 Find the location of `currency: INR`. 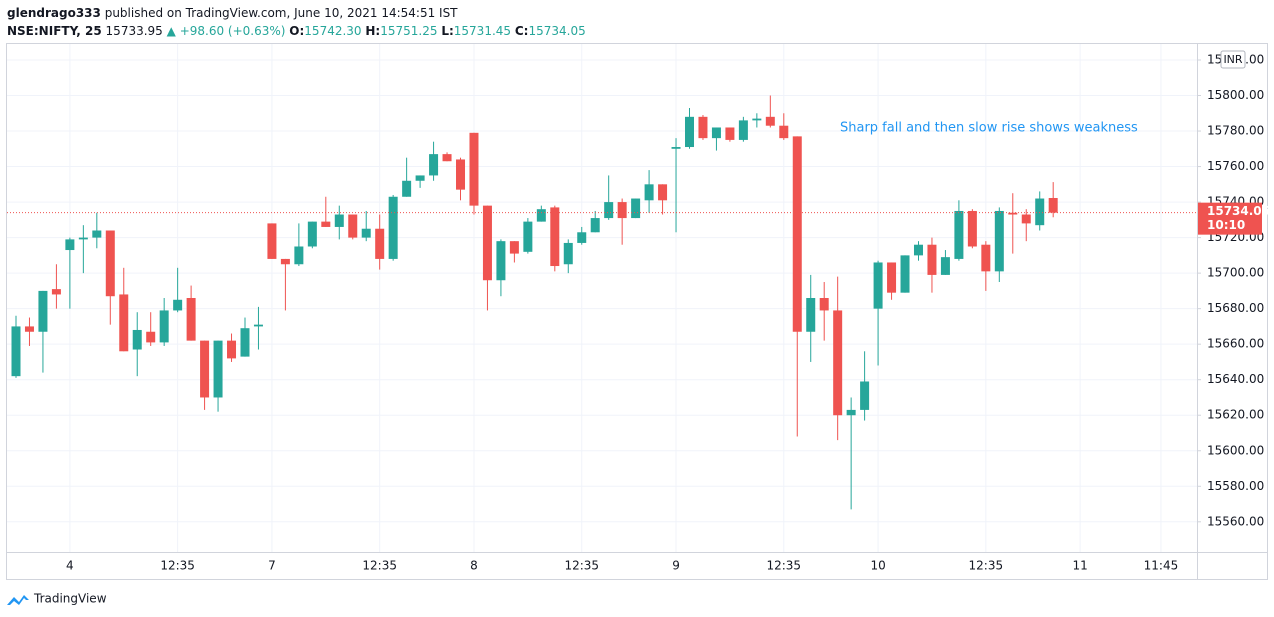

currency: INR is located at coordinates (1232, 59).